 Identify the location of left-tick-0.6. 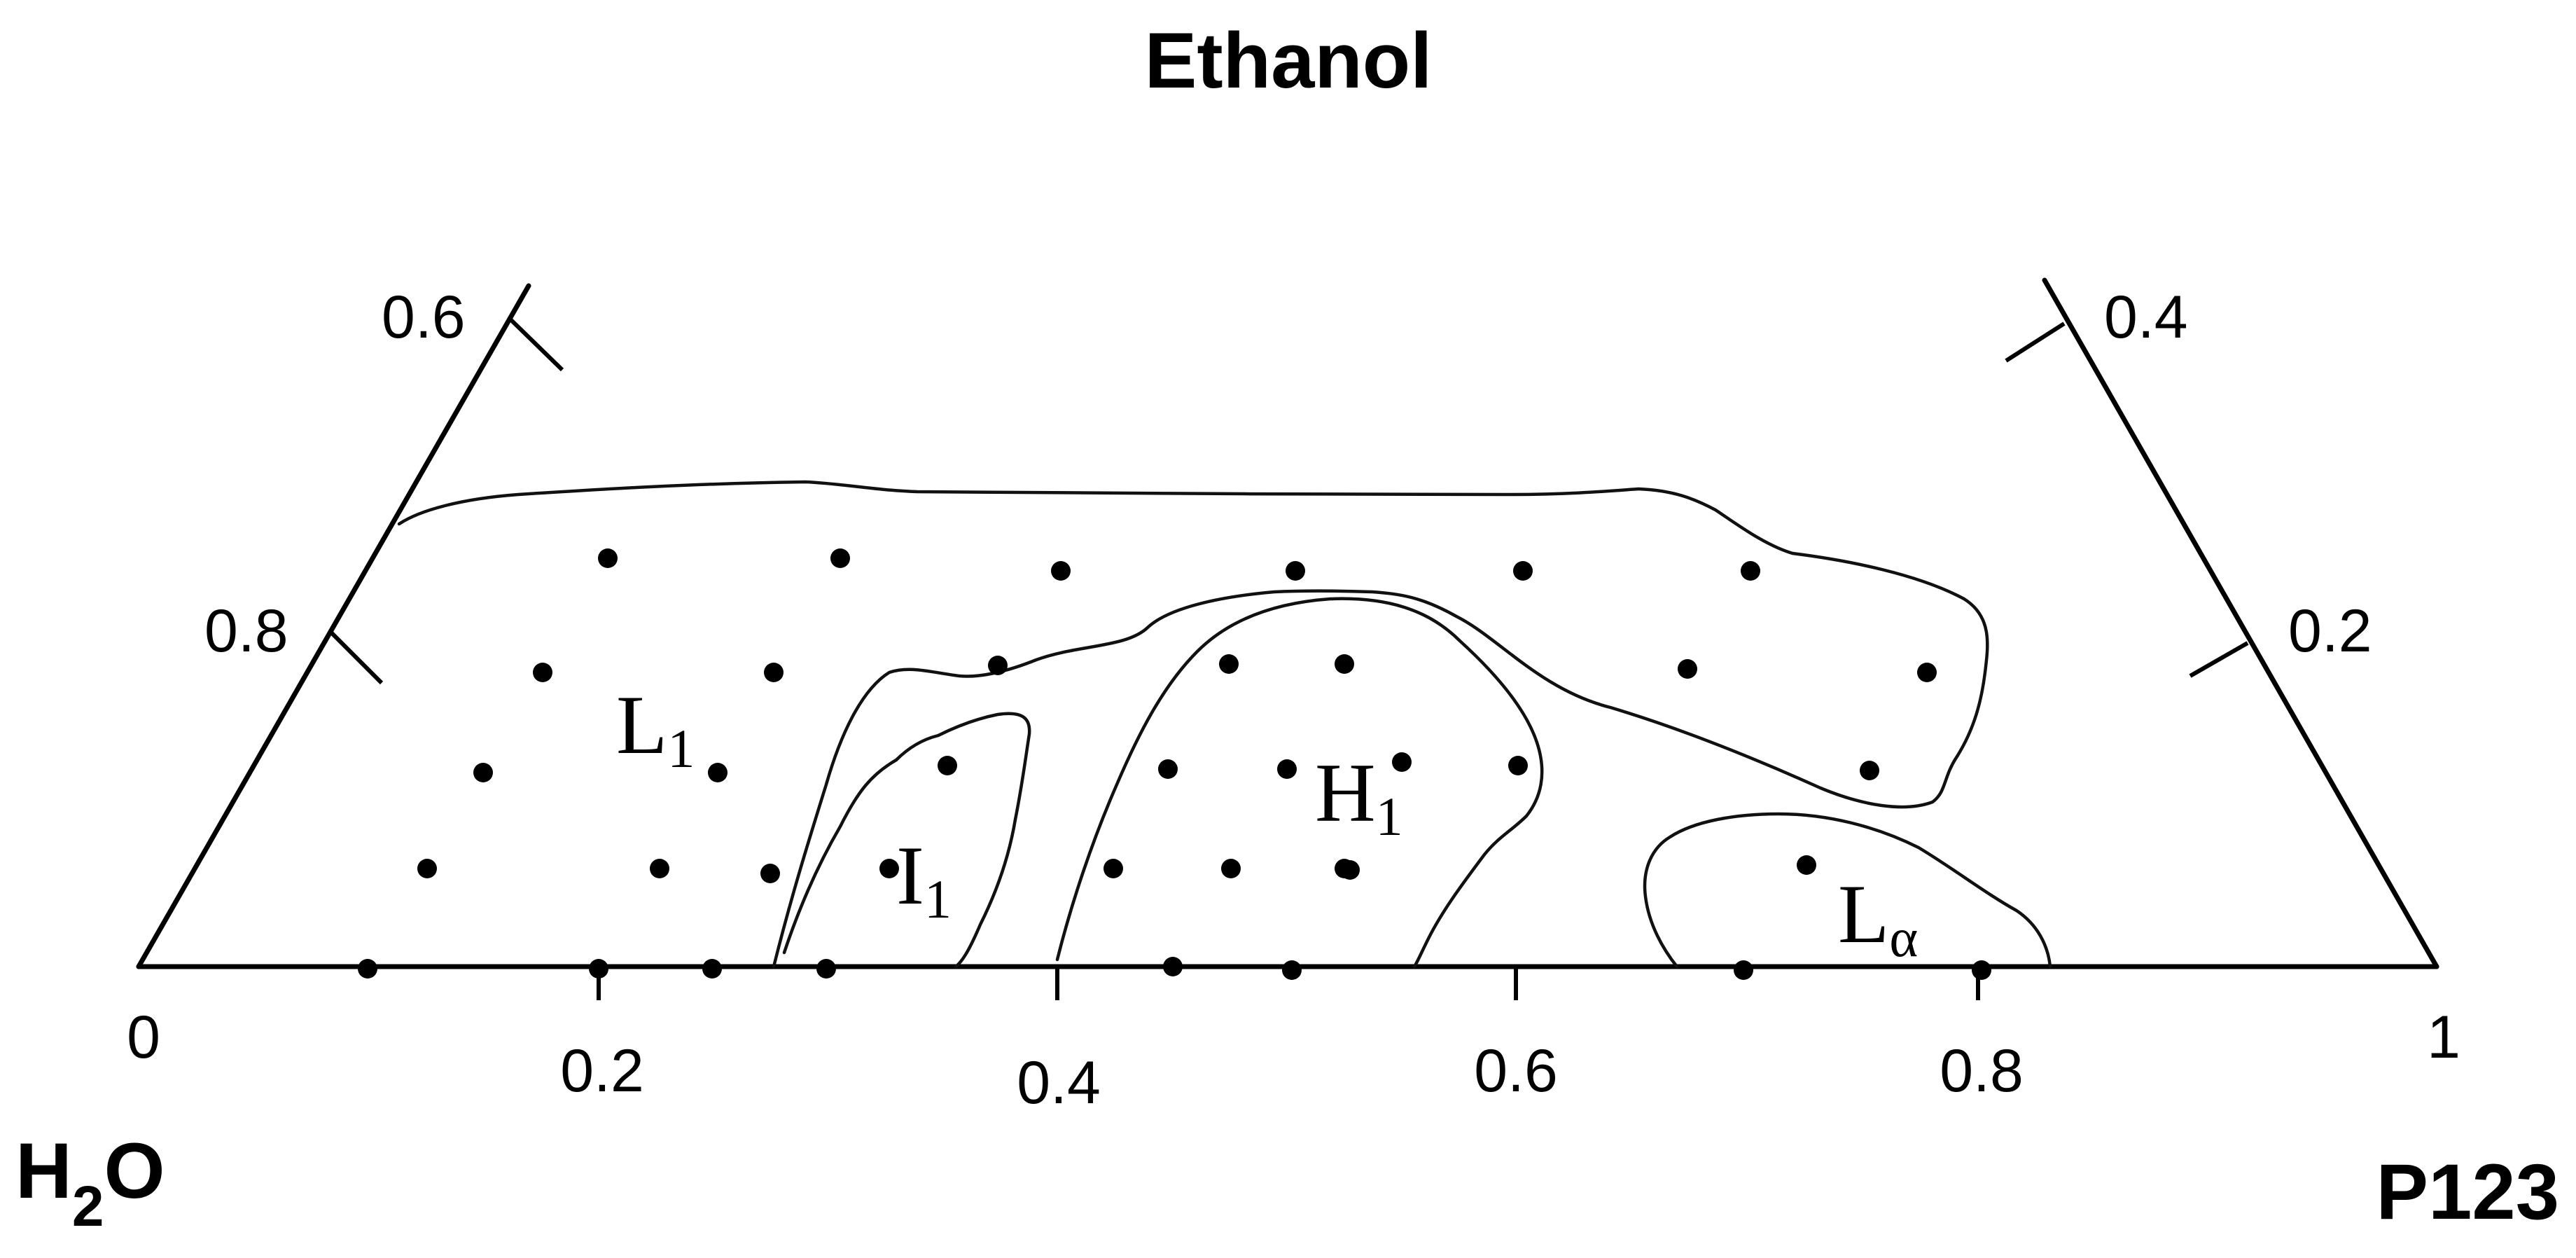
(536, 344).